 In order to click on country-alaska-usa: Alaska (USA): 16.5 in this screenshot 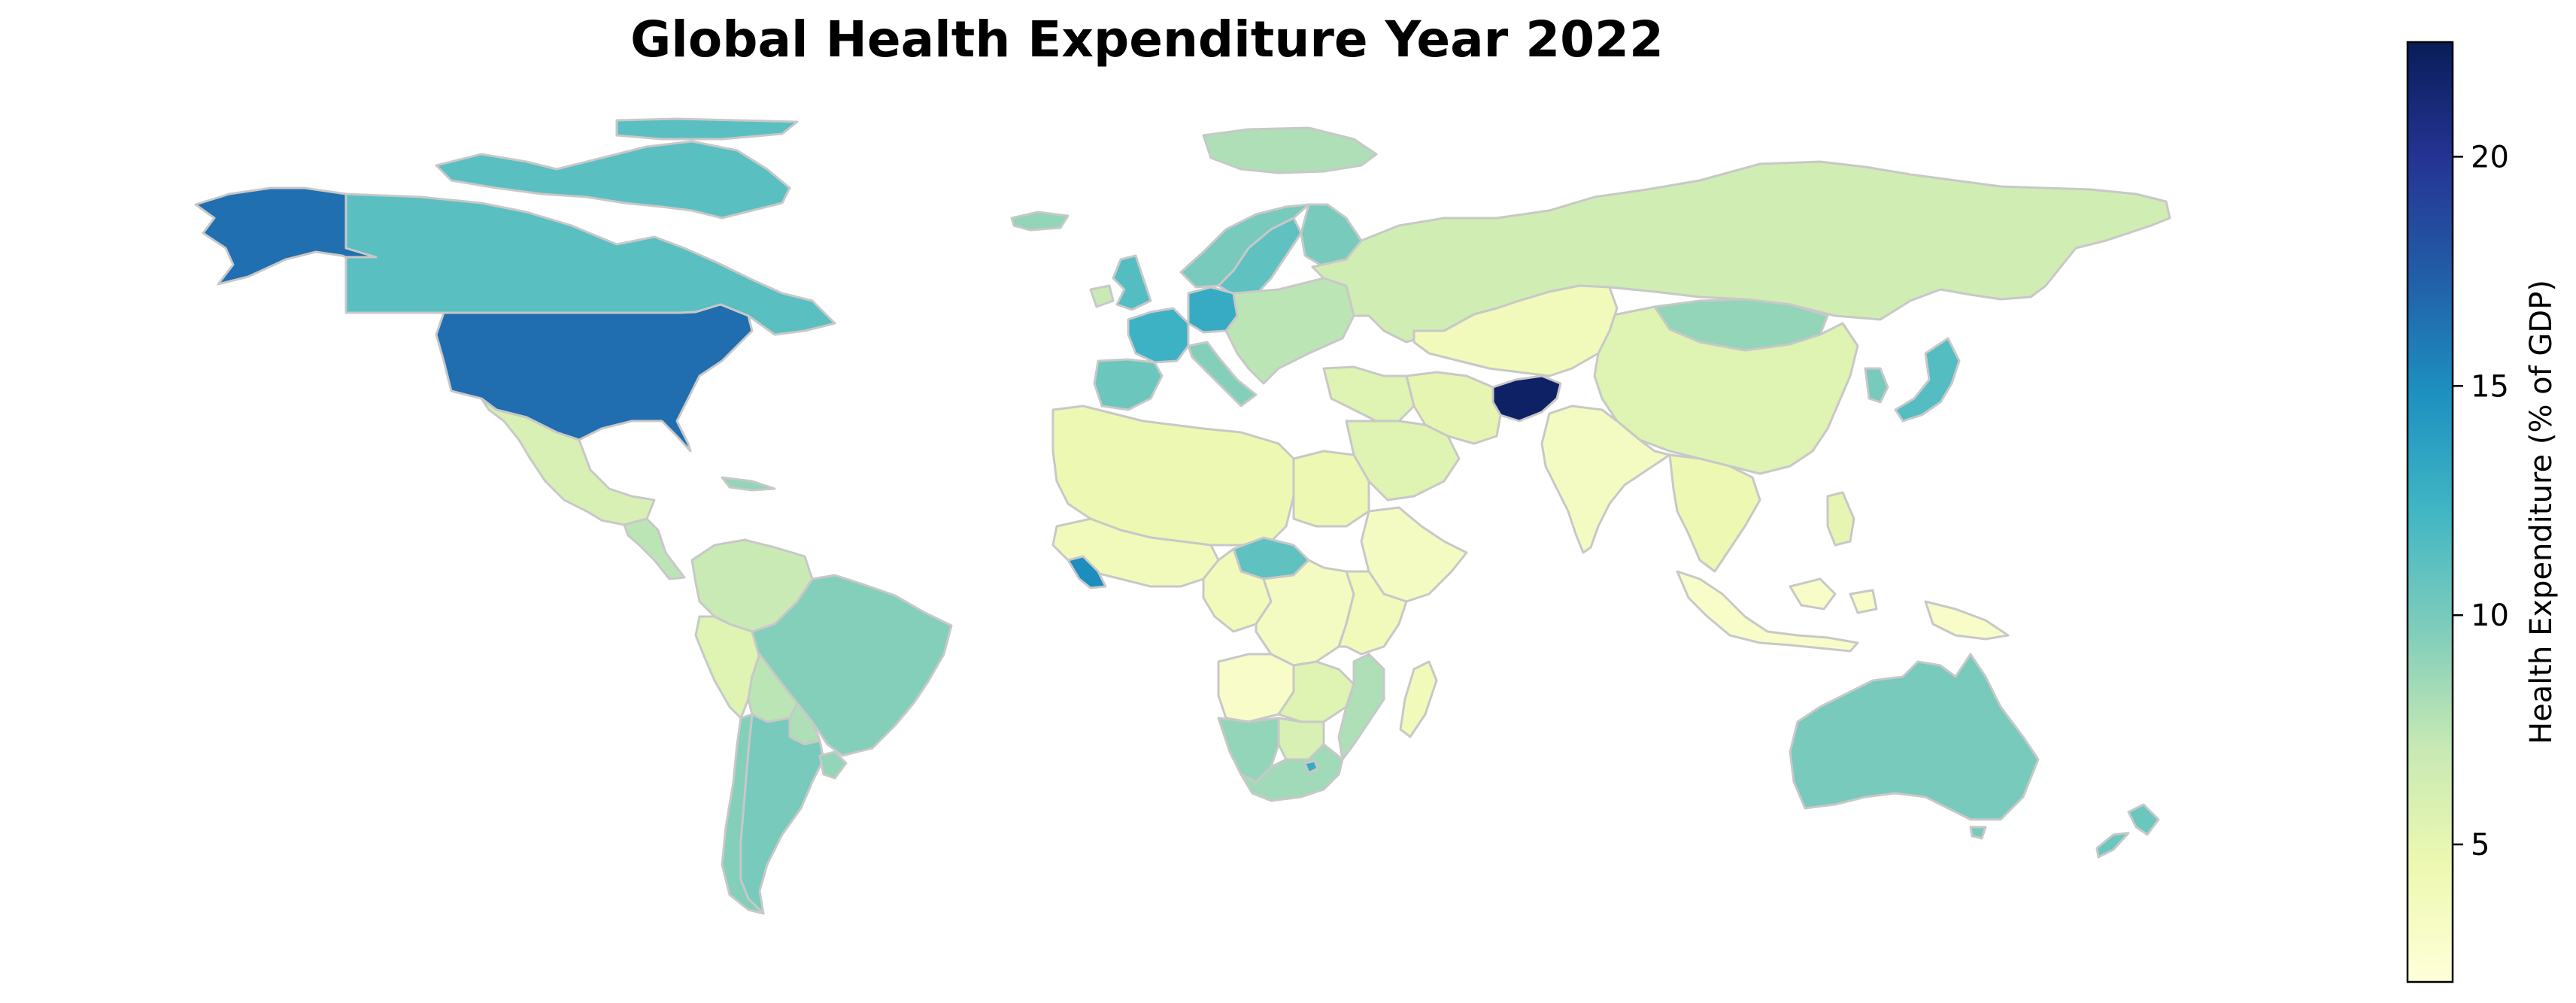, I will do `click(293, 236)`.